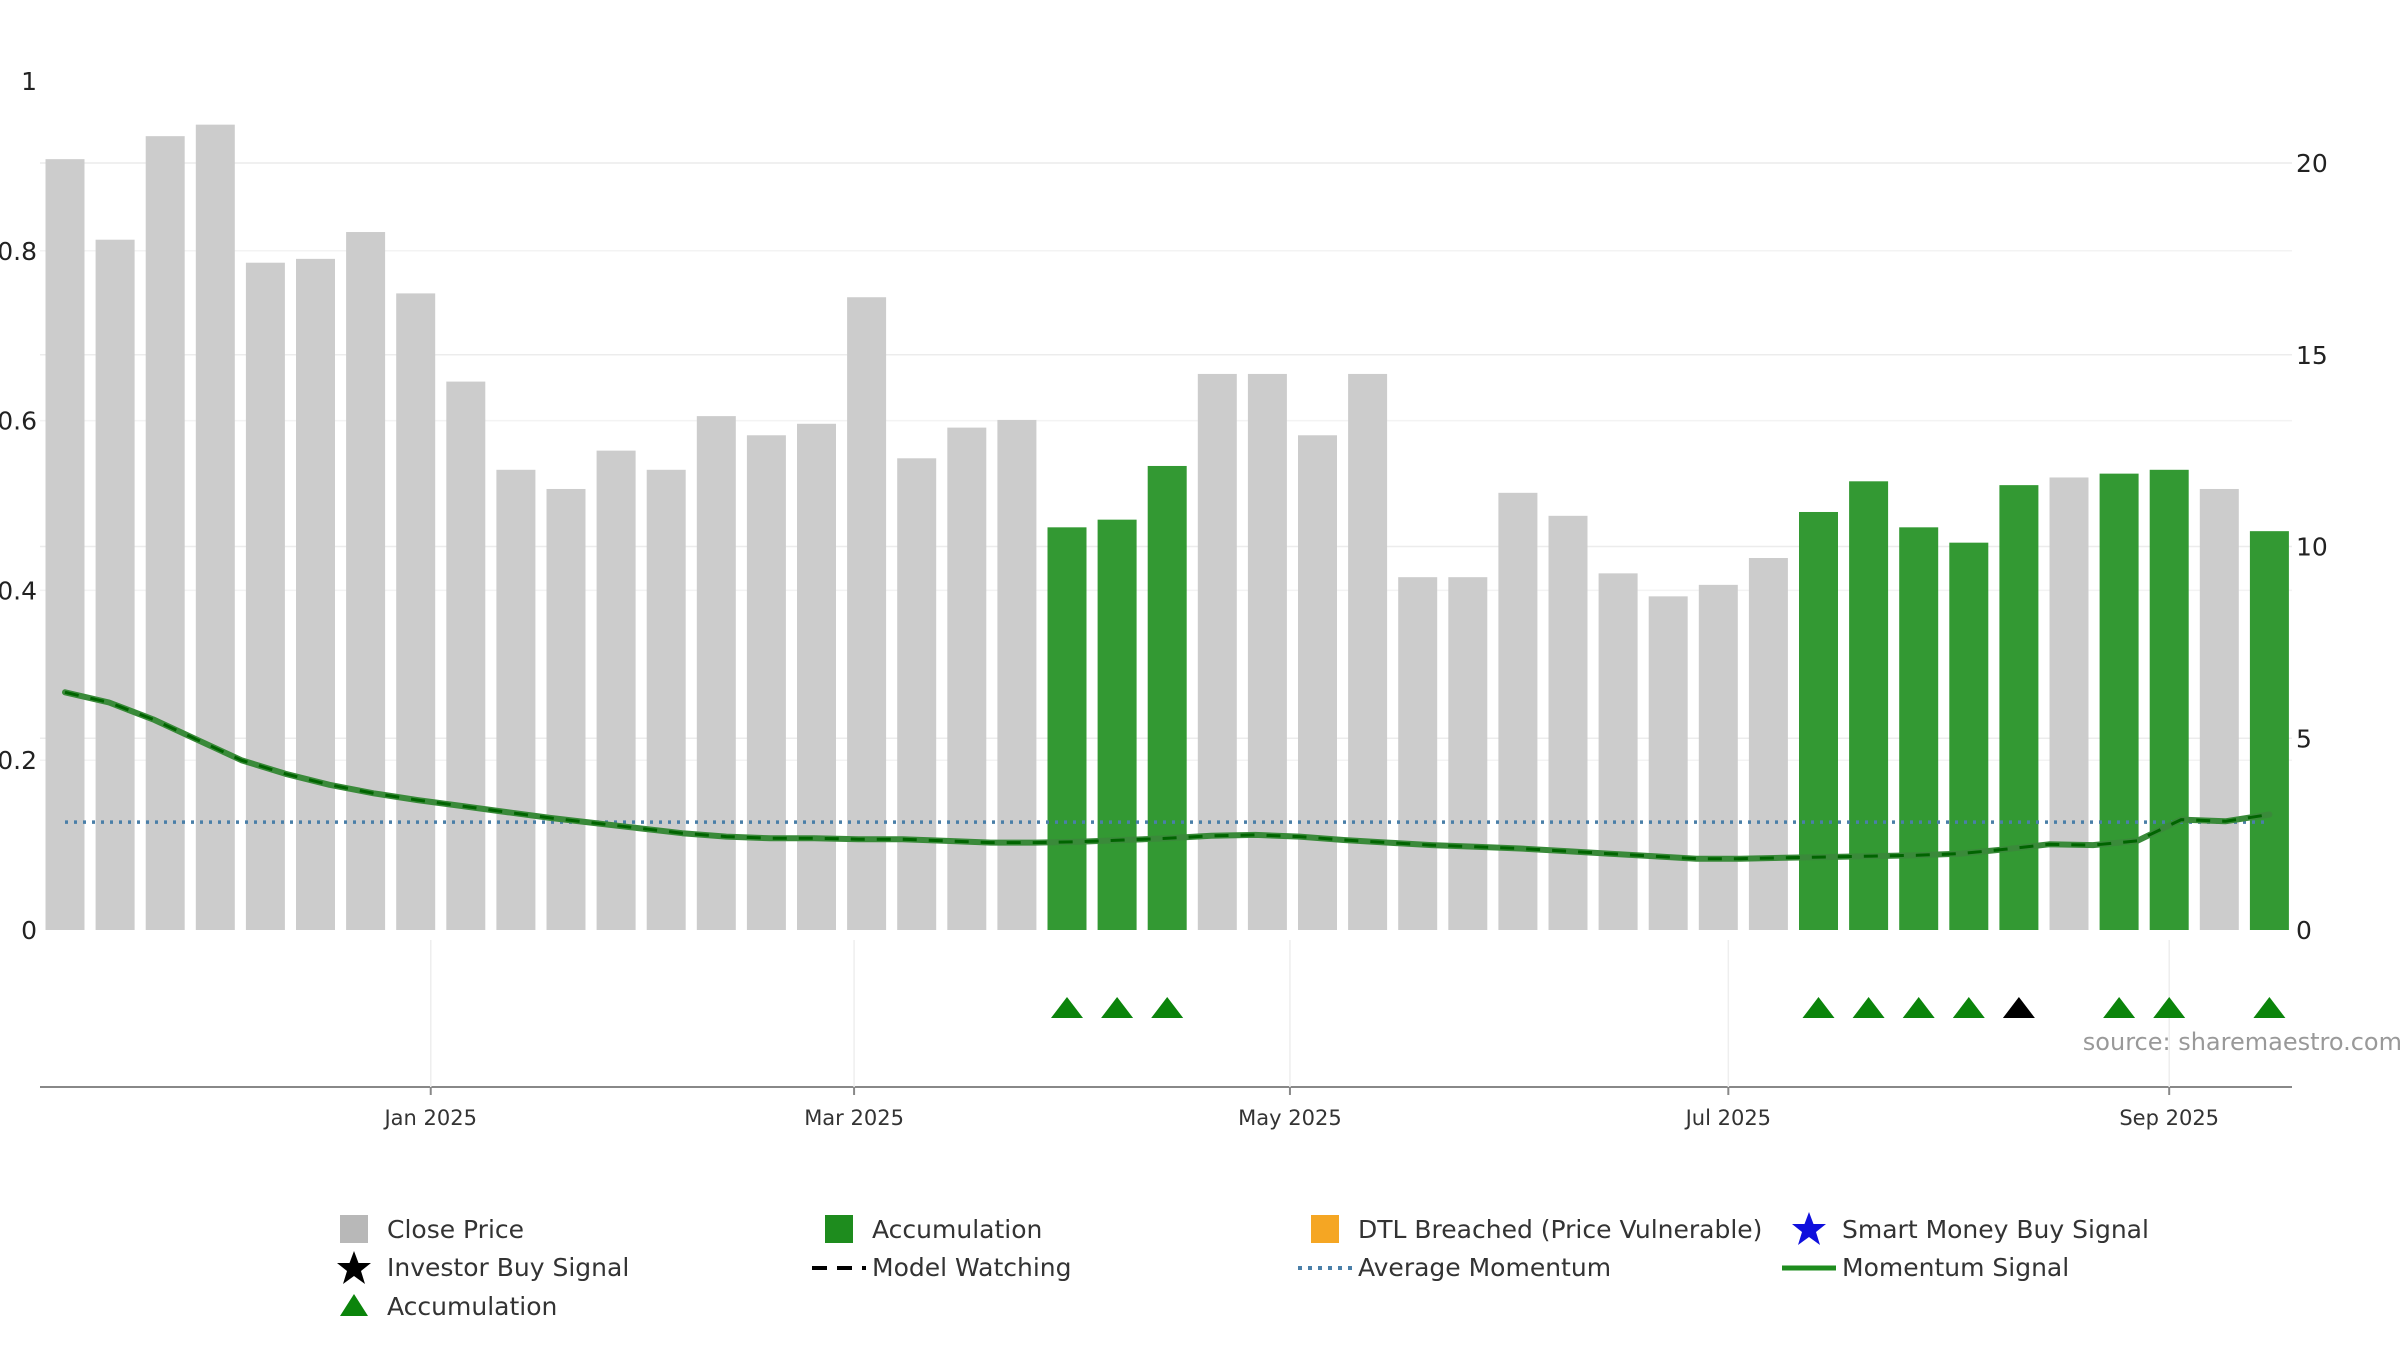 This screenshot has height=1350, width=2400. What do you see at coordinates (1485, 1267) in the screenshot?
I see `legend-label: Average Momentum` at bounding box center [1485, 1267].